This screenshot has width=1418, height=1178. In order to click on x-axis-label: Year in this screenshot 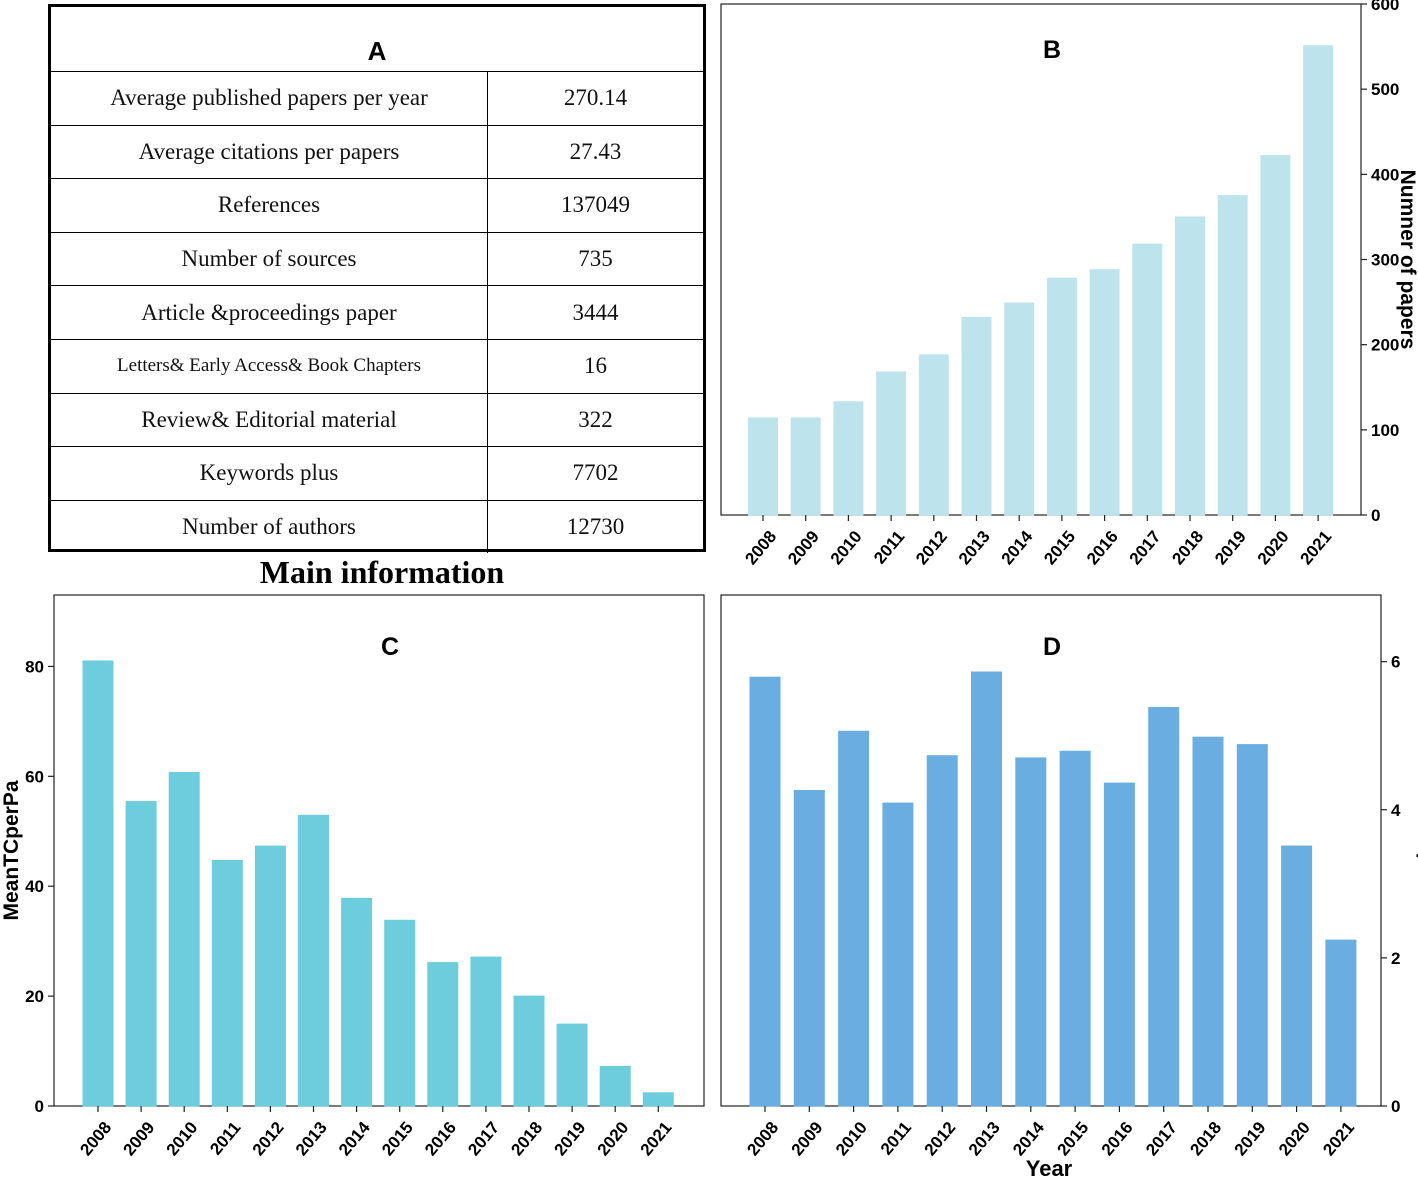, I will do `click(1049, 1167)`.